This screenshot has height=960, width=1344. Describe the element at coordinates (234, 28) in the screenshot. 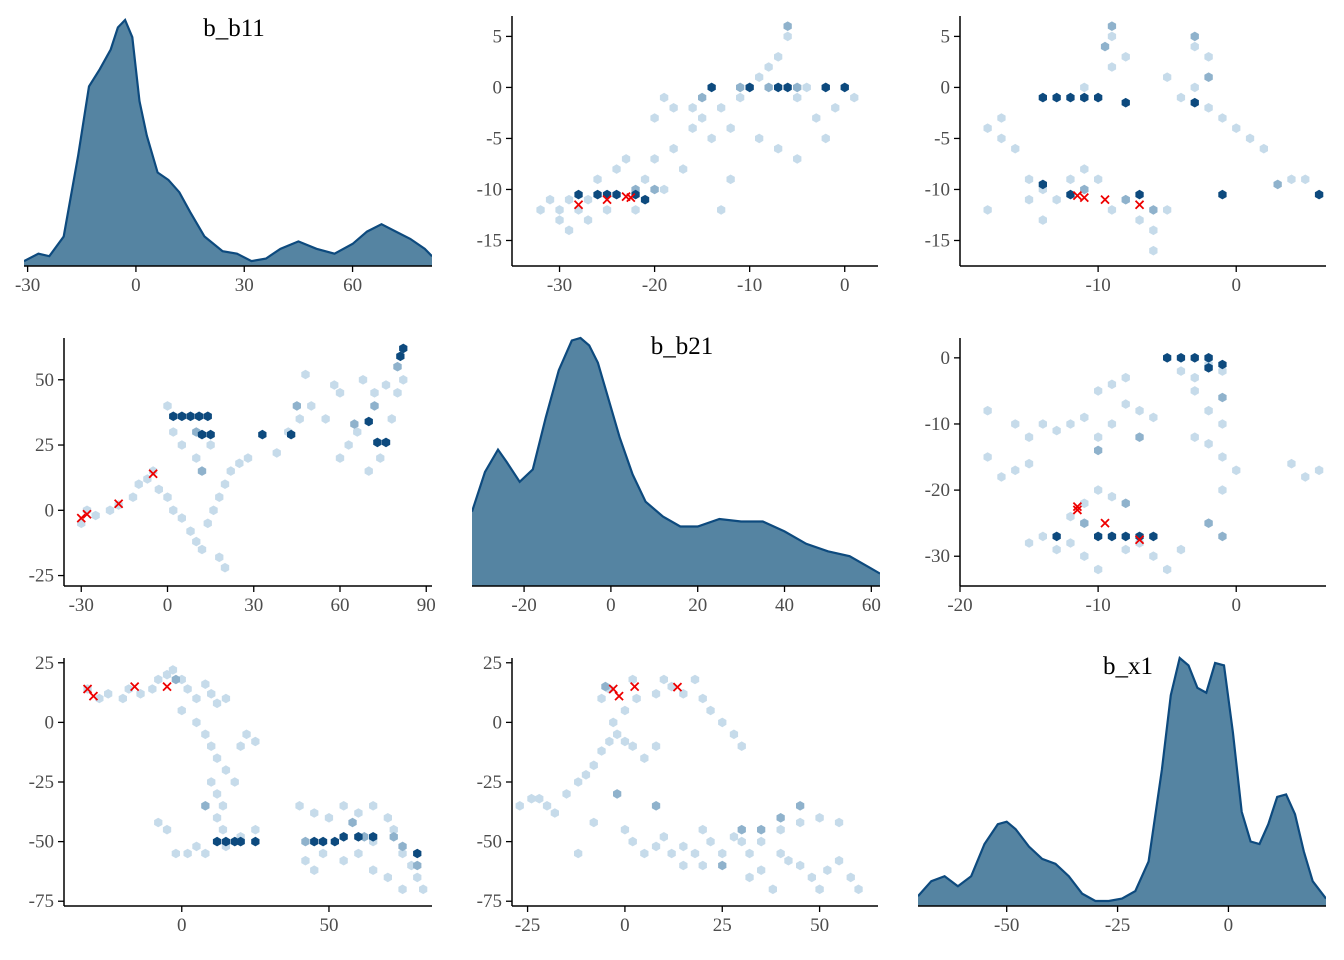

I see `panel-title: b_b11` at that location.